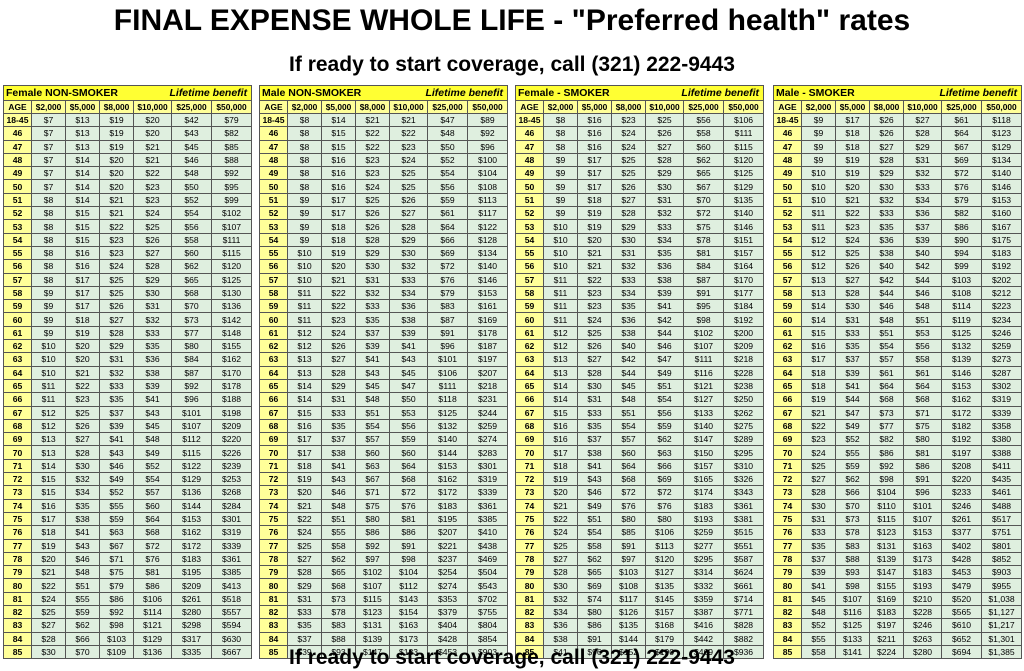  What do you see at coordinates (703, 625) in the screenshot?
I see `rate-cell: $416` at bounding box center [703, 625].